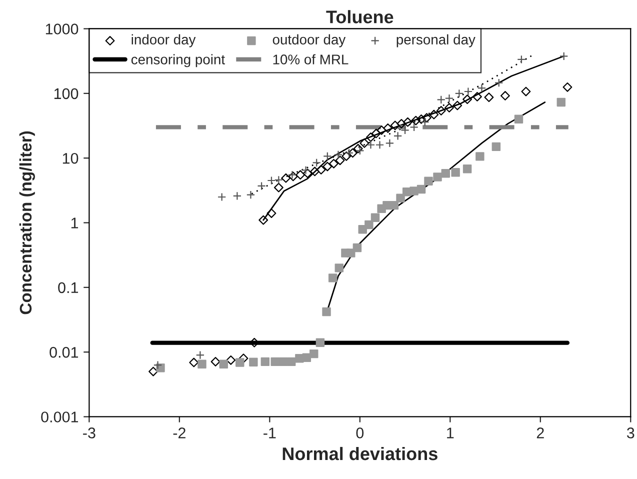  What do you see at coordinates (27, 222) in the screenshot?
I see `y-axis-title: Concentration (ng/liter)` at bounding box center [27, 222].